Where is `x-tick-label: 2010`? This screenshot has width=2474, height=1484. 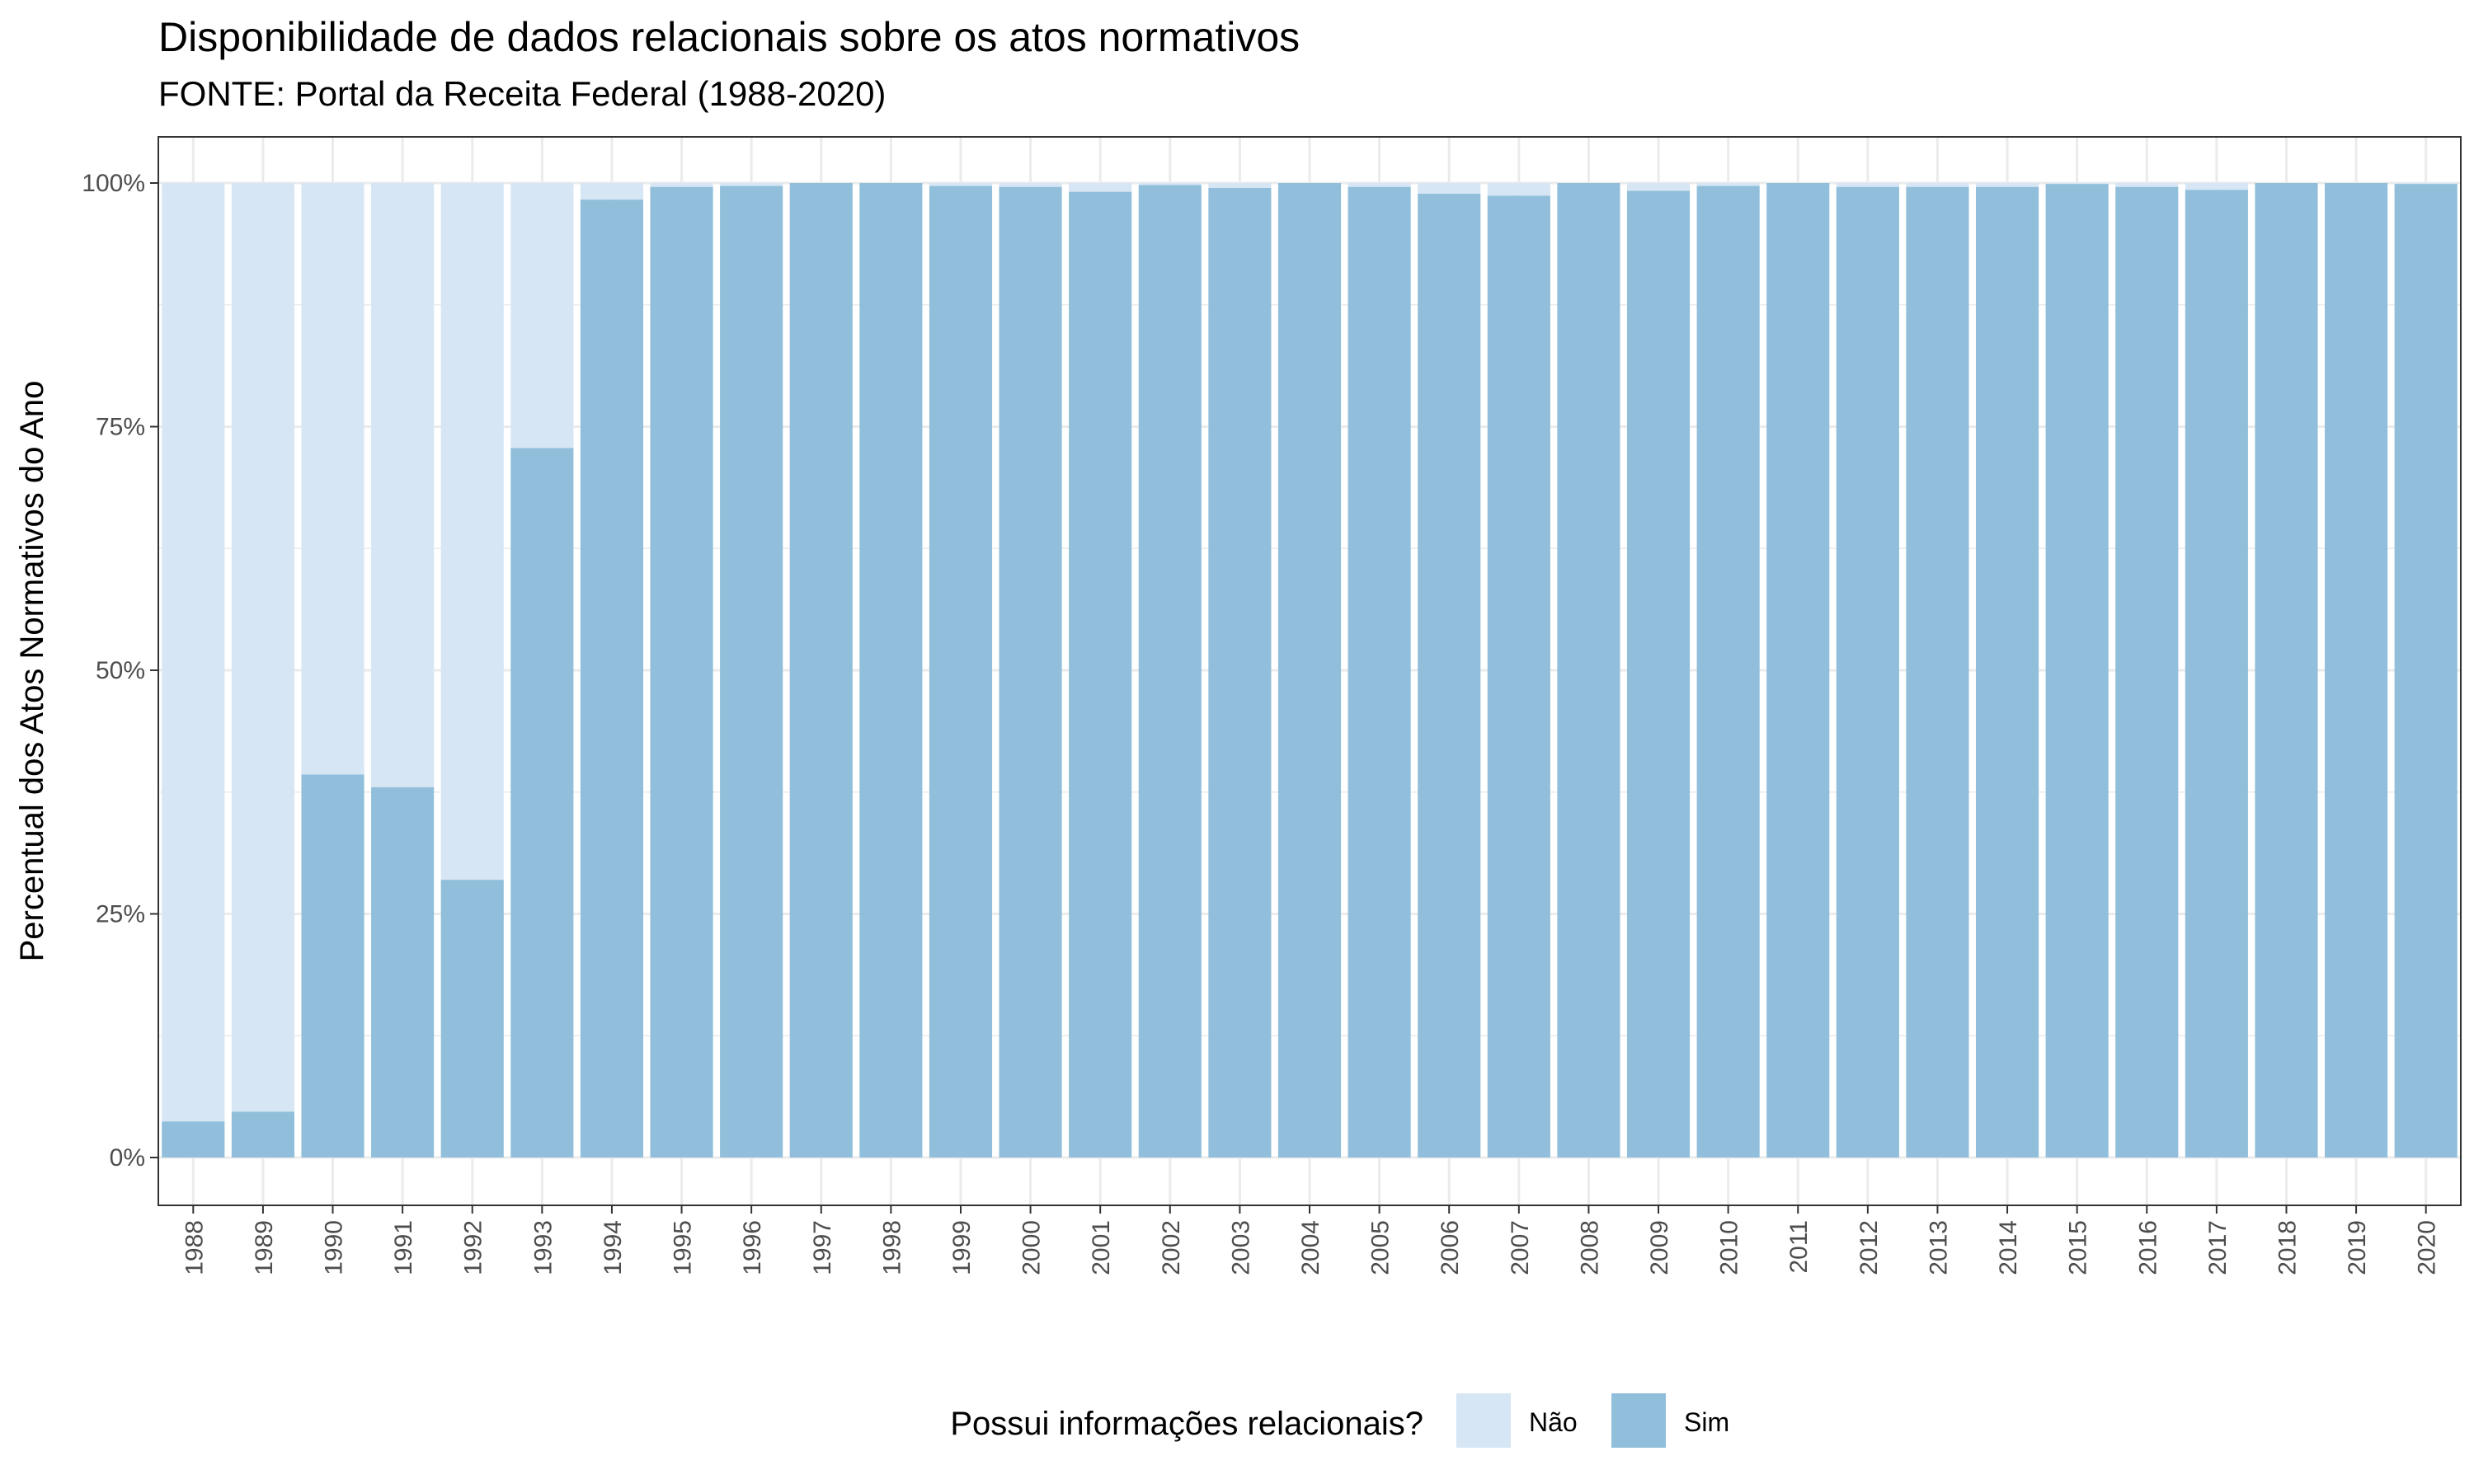 x-tick-label: 2010 is located at coordinates (1729, 1247).